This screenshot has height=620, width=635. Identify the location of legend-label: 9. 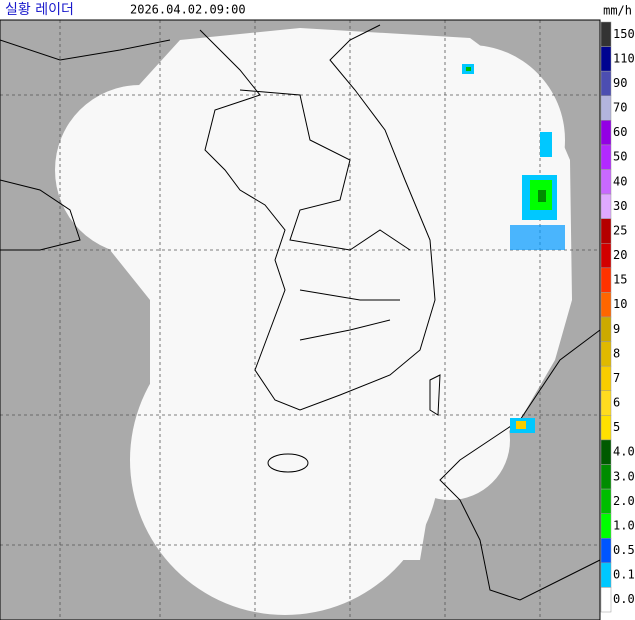
(616, 329).